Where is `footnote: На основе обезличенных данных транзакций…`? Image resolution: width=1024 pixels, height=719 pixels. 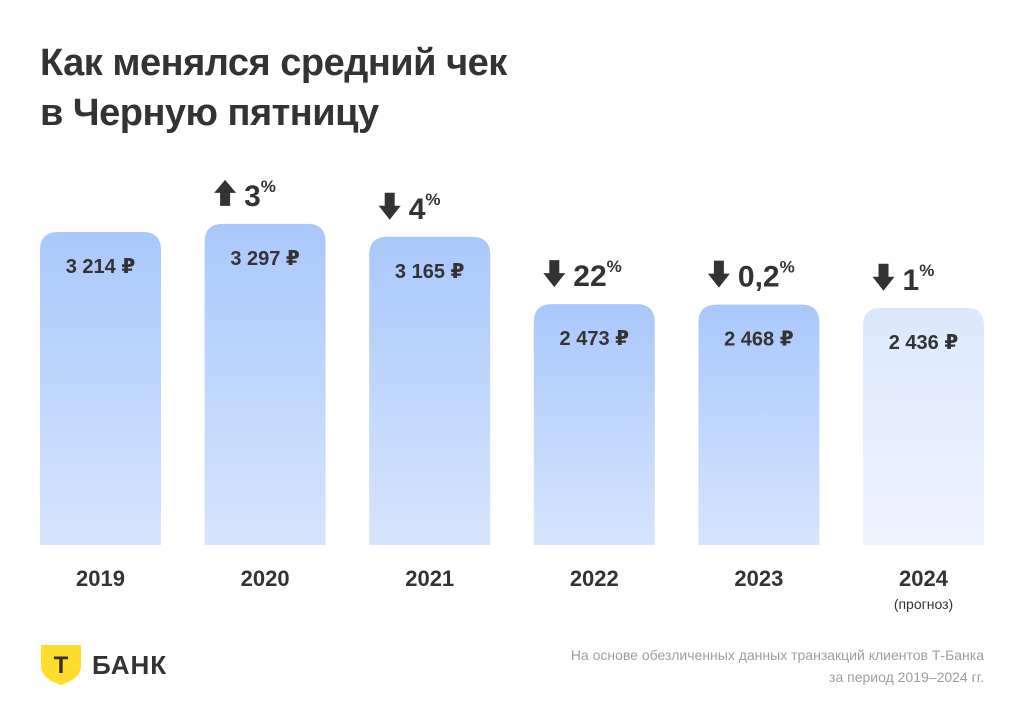 footnote: На основе обезличенных данных транзакций… is located at coordinates (777, 666).